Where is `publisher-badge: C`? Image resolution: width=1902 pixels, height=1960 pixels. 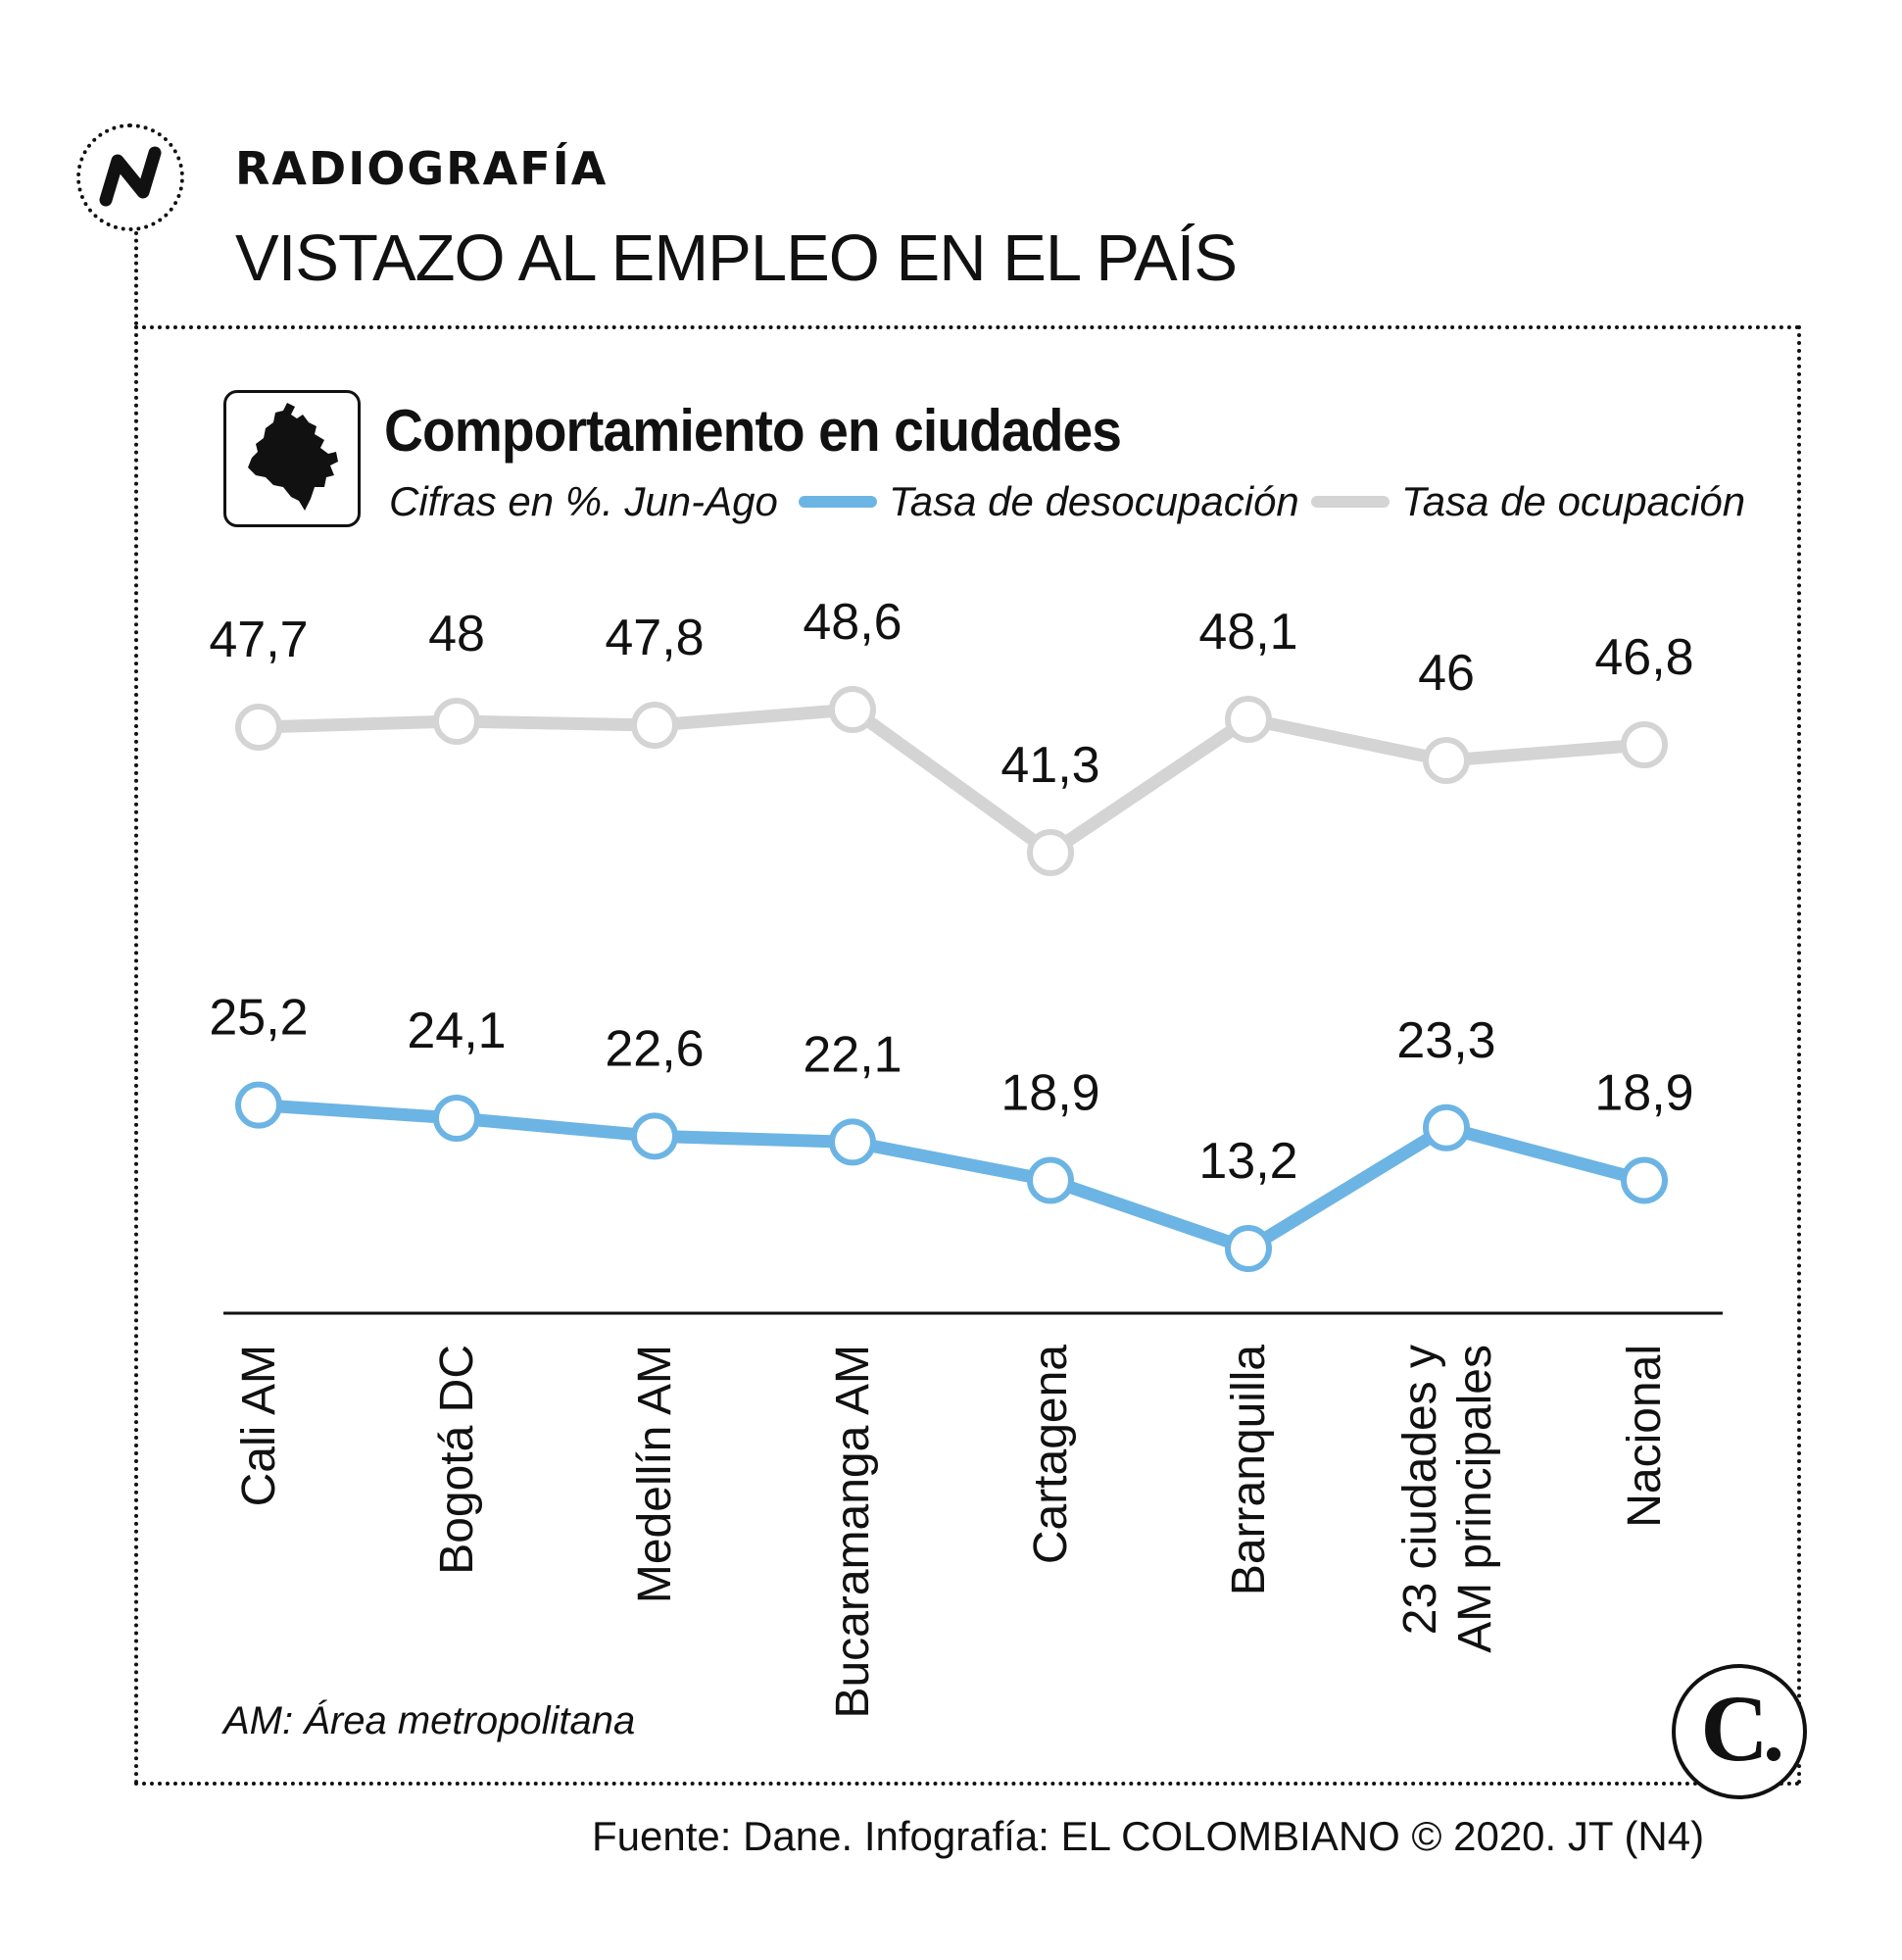 publisher-badge: C is located at coordinates (1740, 1731).